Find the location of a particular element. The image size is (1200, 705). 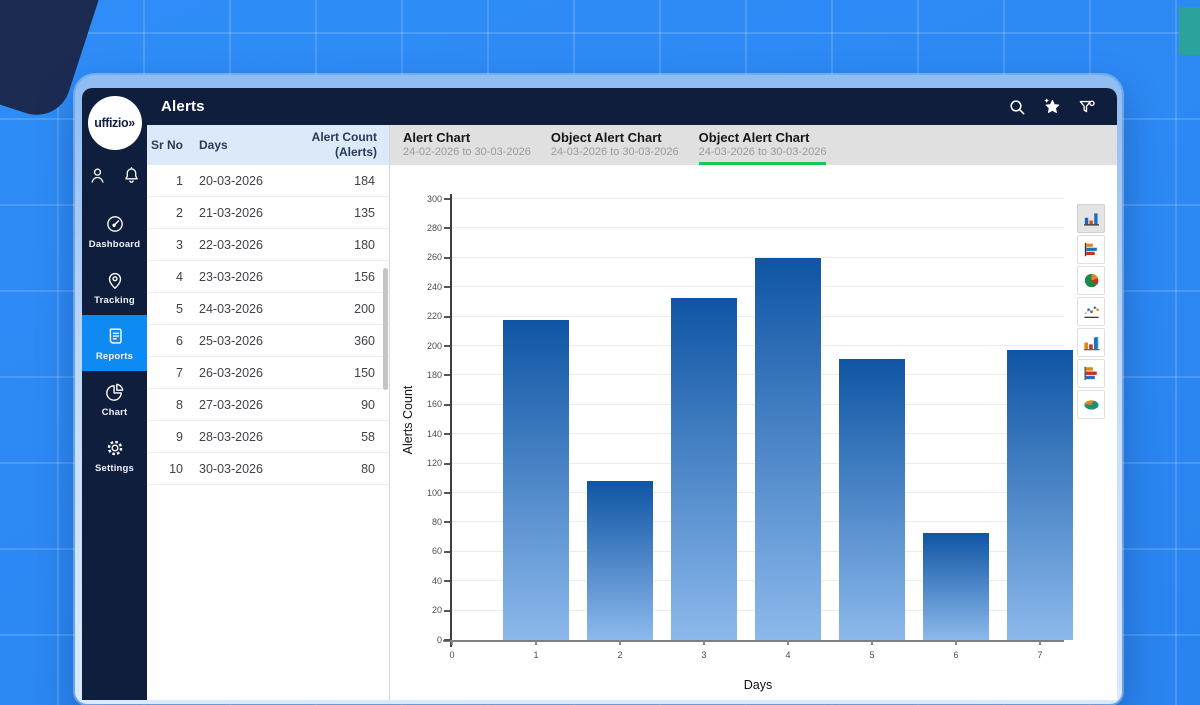

table-cell: 90 is located at coordinates (368, 404).